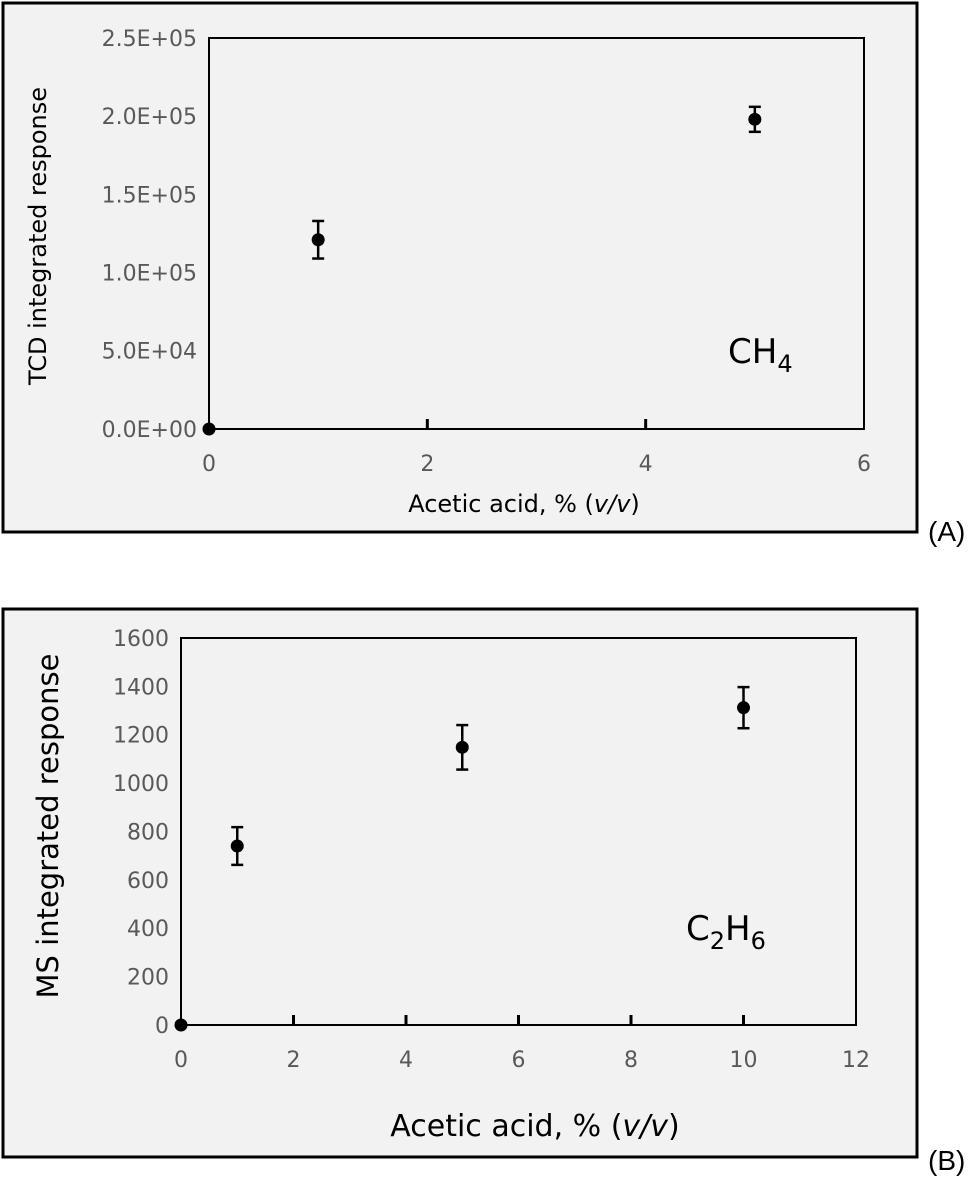  I want to click on a-y-tick-label: 1.0E+05, so click(149, 274).